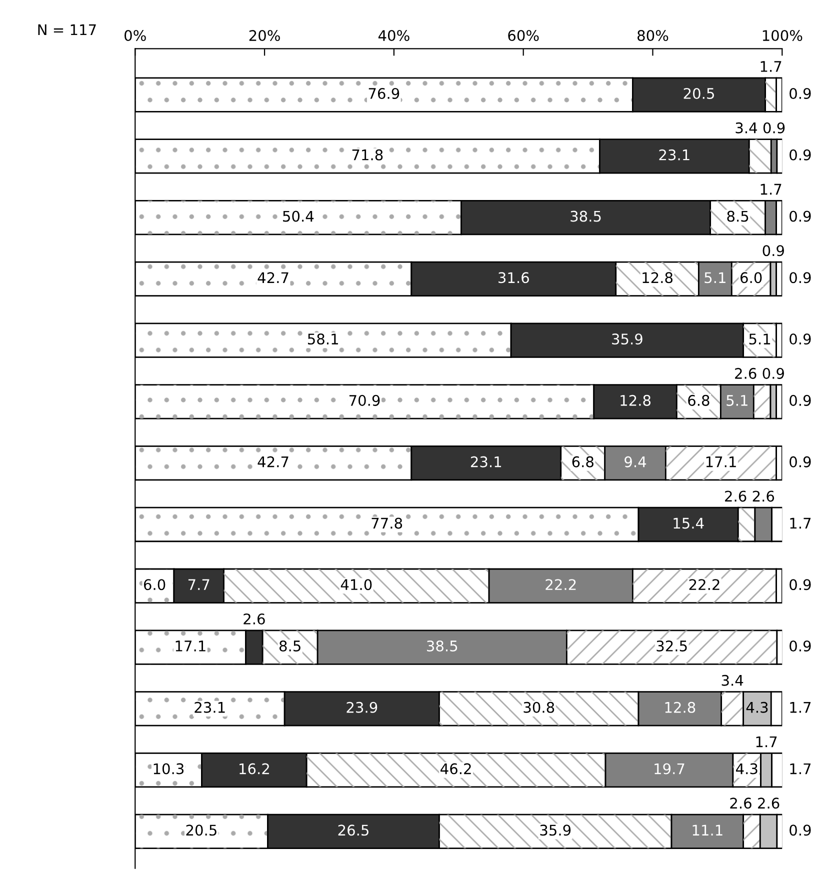 The image size is (819, 886). I want to click on data-label: 10.3, so click(169, 768).